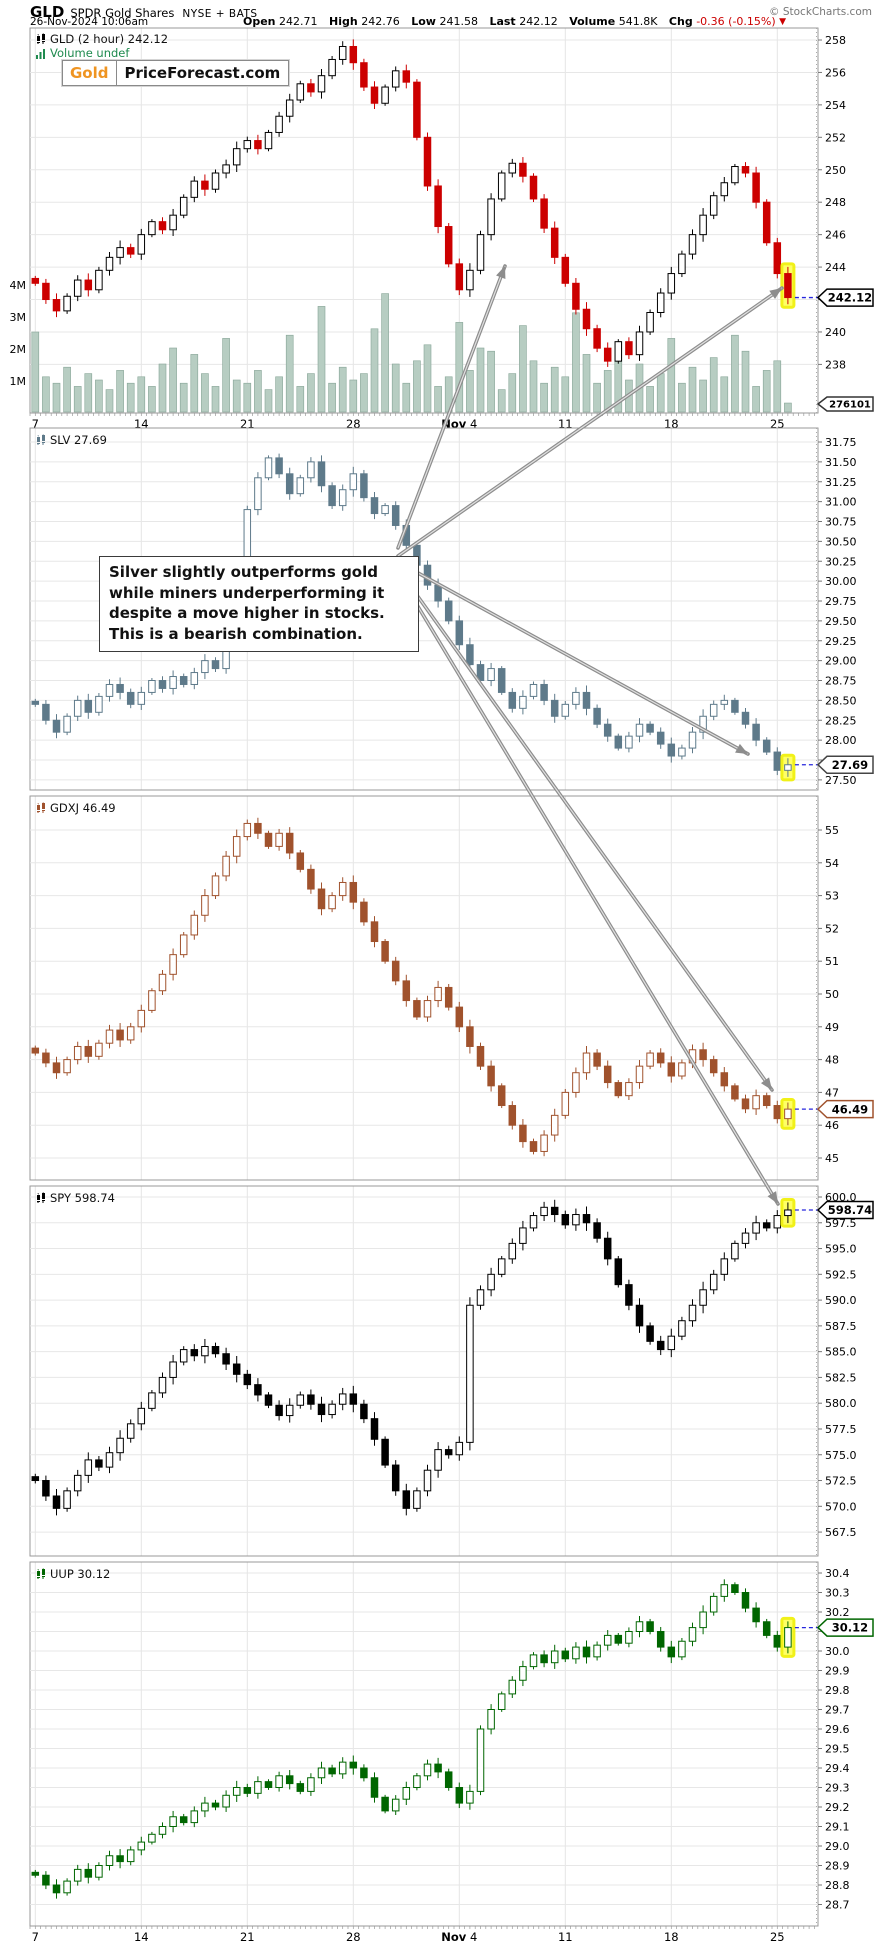  What do you see at coordinates (832, 1125) in the screenshot?
I see `svg-text: 46` at bounding box center [832, 1125].